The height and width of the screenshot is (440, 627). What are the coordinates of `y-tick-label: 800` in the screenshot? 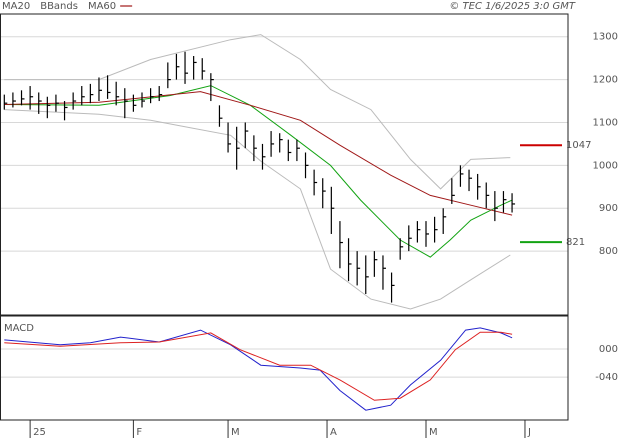 It's located at (608, 251).